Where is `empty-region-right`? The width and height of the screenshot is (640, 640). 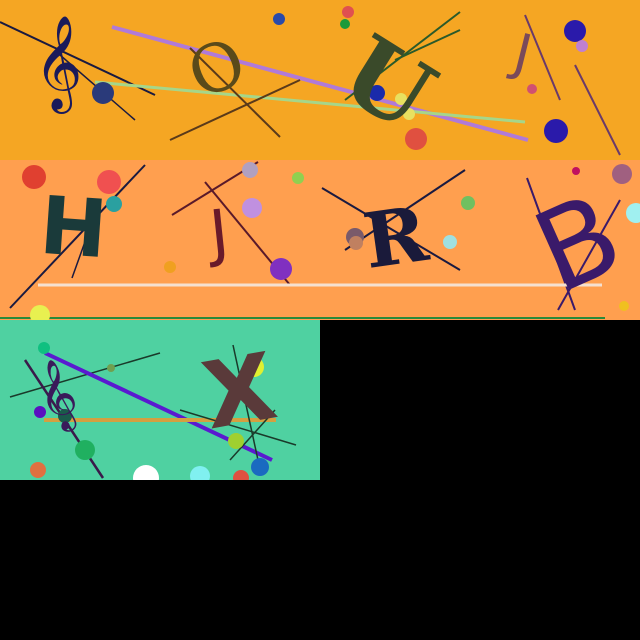
empty-region-right is located at coordinates (480, 400).